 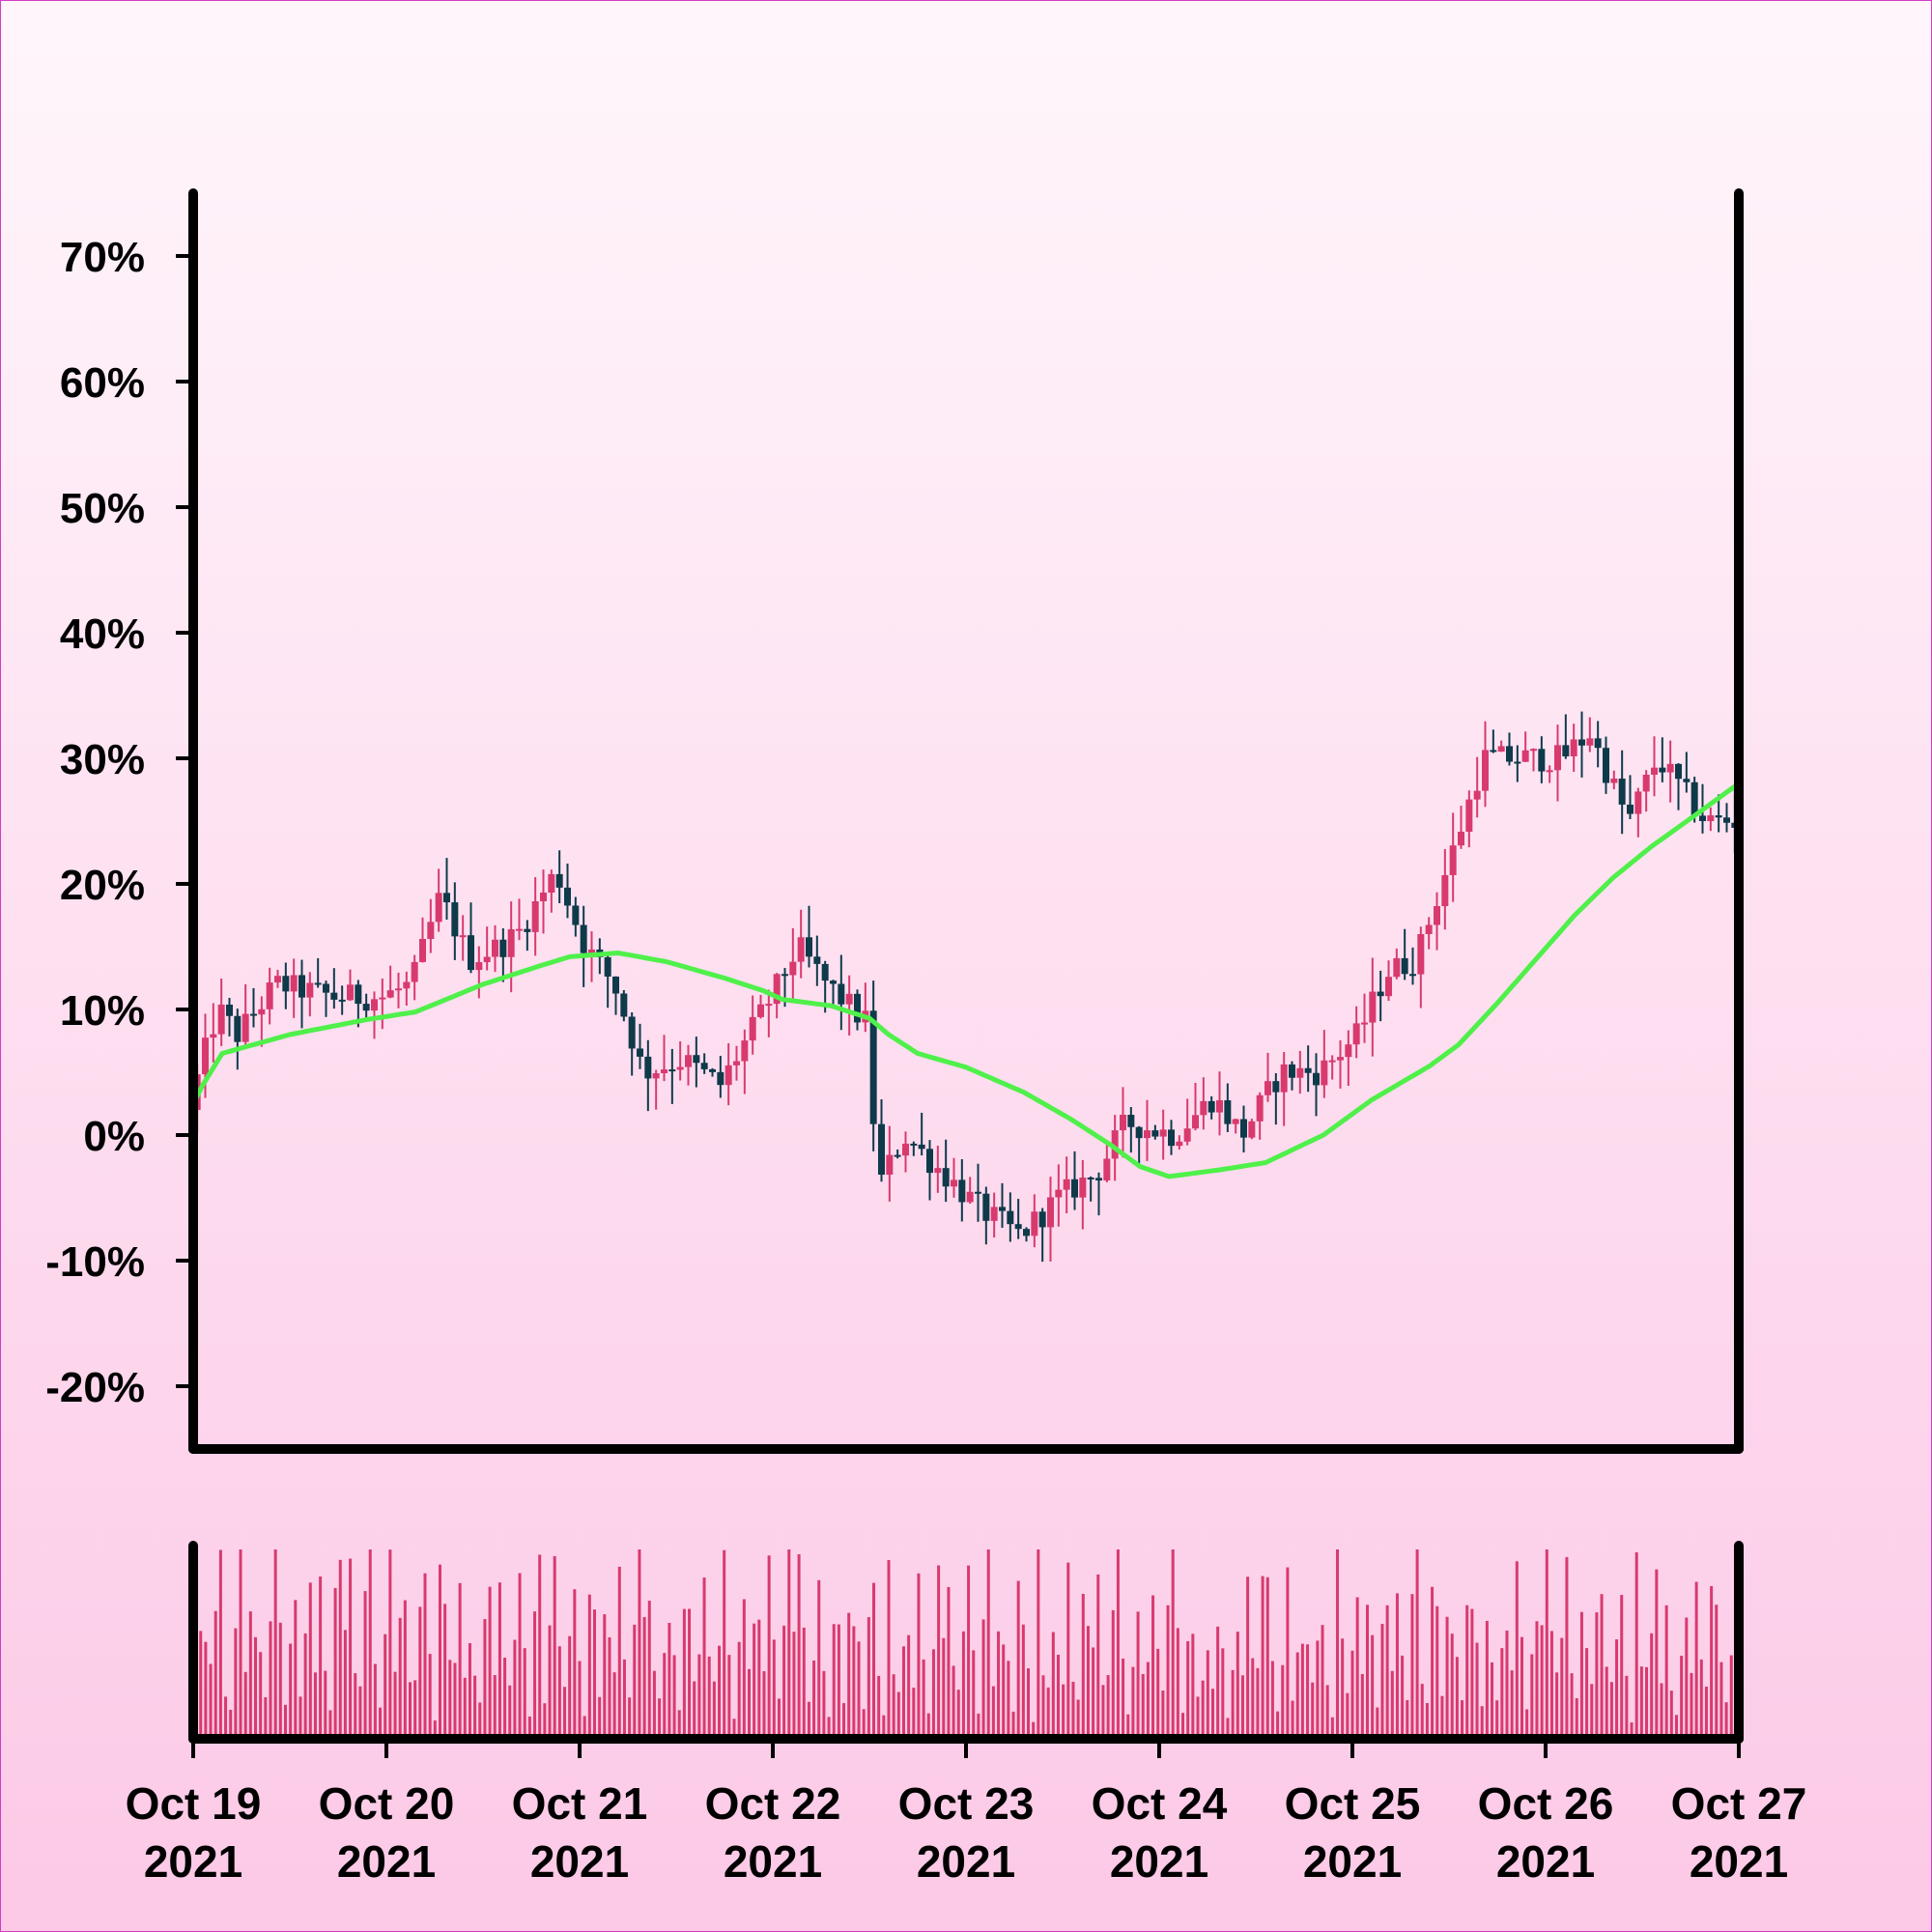 What do you see at coordinates (95, 1262) in the screenshot?
I see `y-tick-label: -10%` at bounding box center [95, 1262].